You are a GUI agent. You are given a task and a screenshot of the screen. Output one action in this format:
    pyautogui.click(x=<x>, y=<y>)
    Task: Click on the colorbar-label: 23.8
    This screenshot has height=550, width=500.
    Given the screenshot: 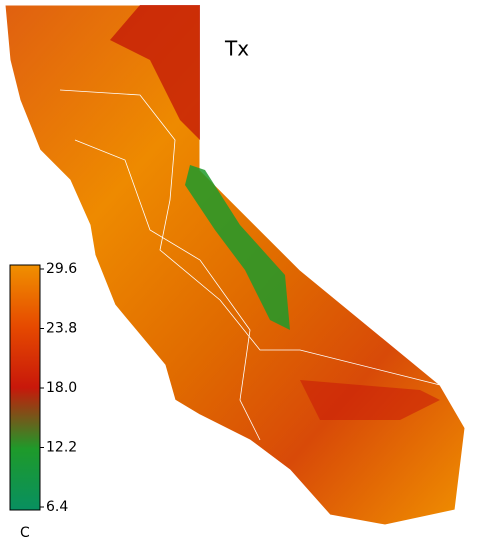 What is the action you would take?
    pyautogui.click(x=61, y=329)
    